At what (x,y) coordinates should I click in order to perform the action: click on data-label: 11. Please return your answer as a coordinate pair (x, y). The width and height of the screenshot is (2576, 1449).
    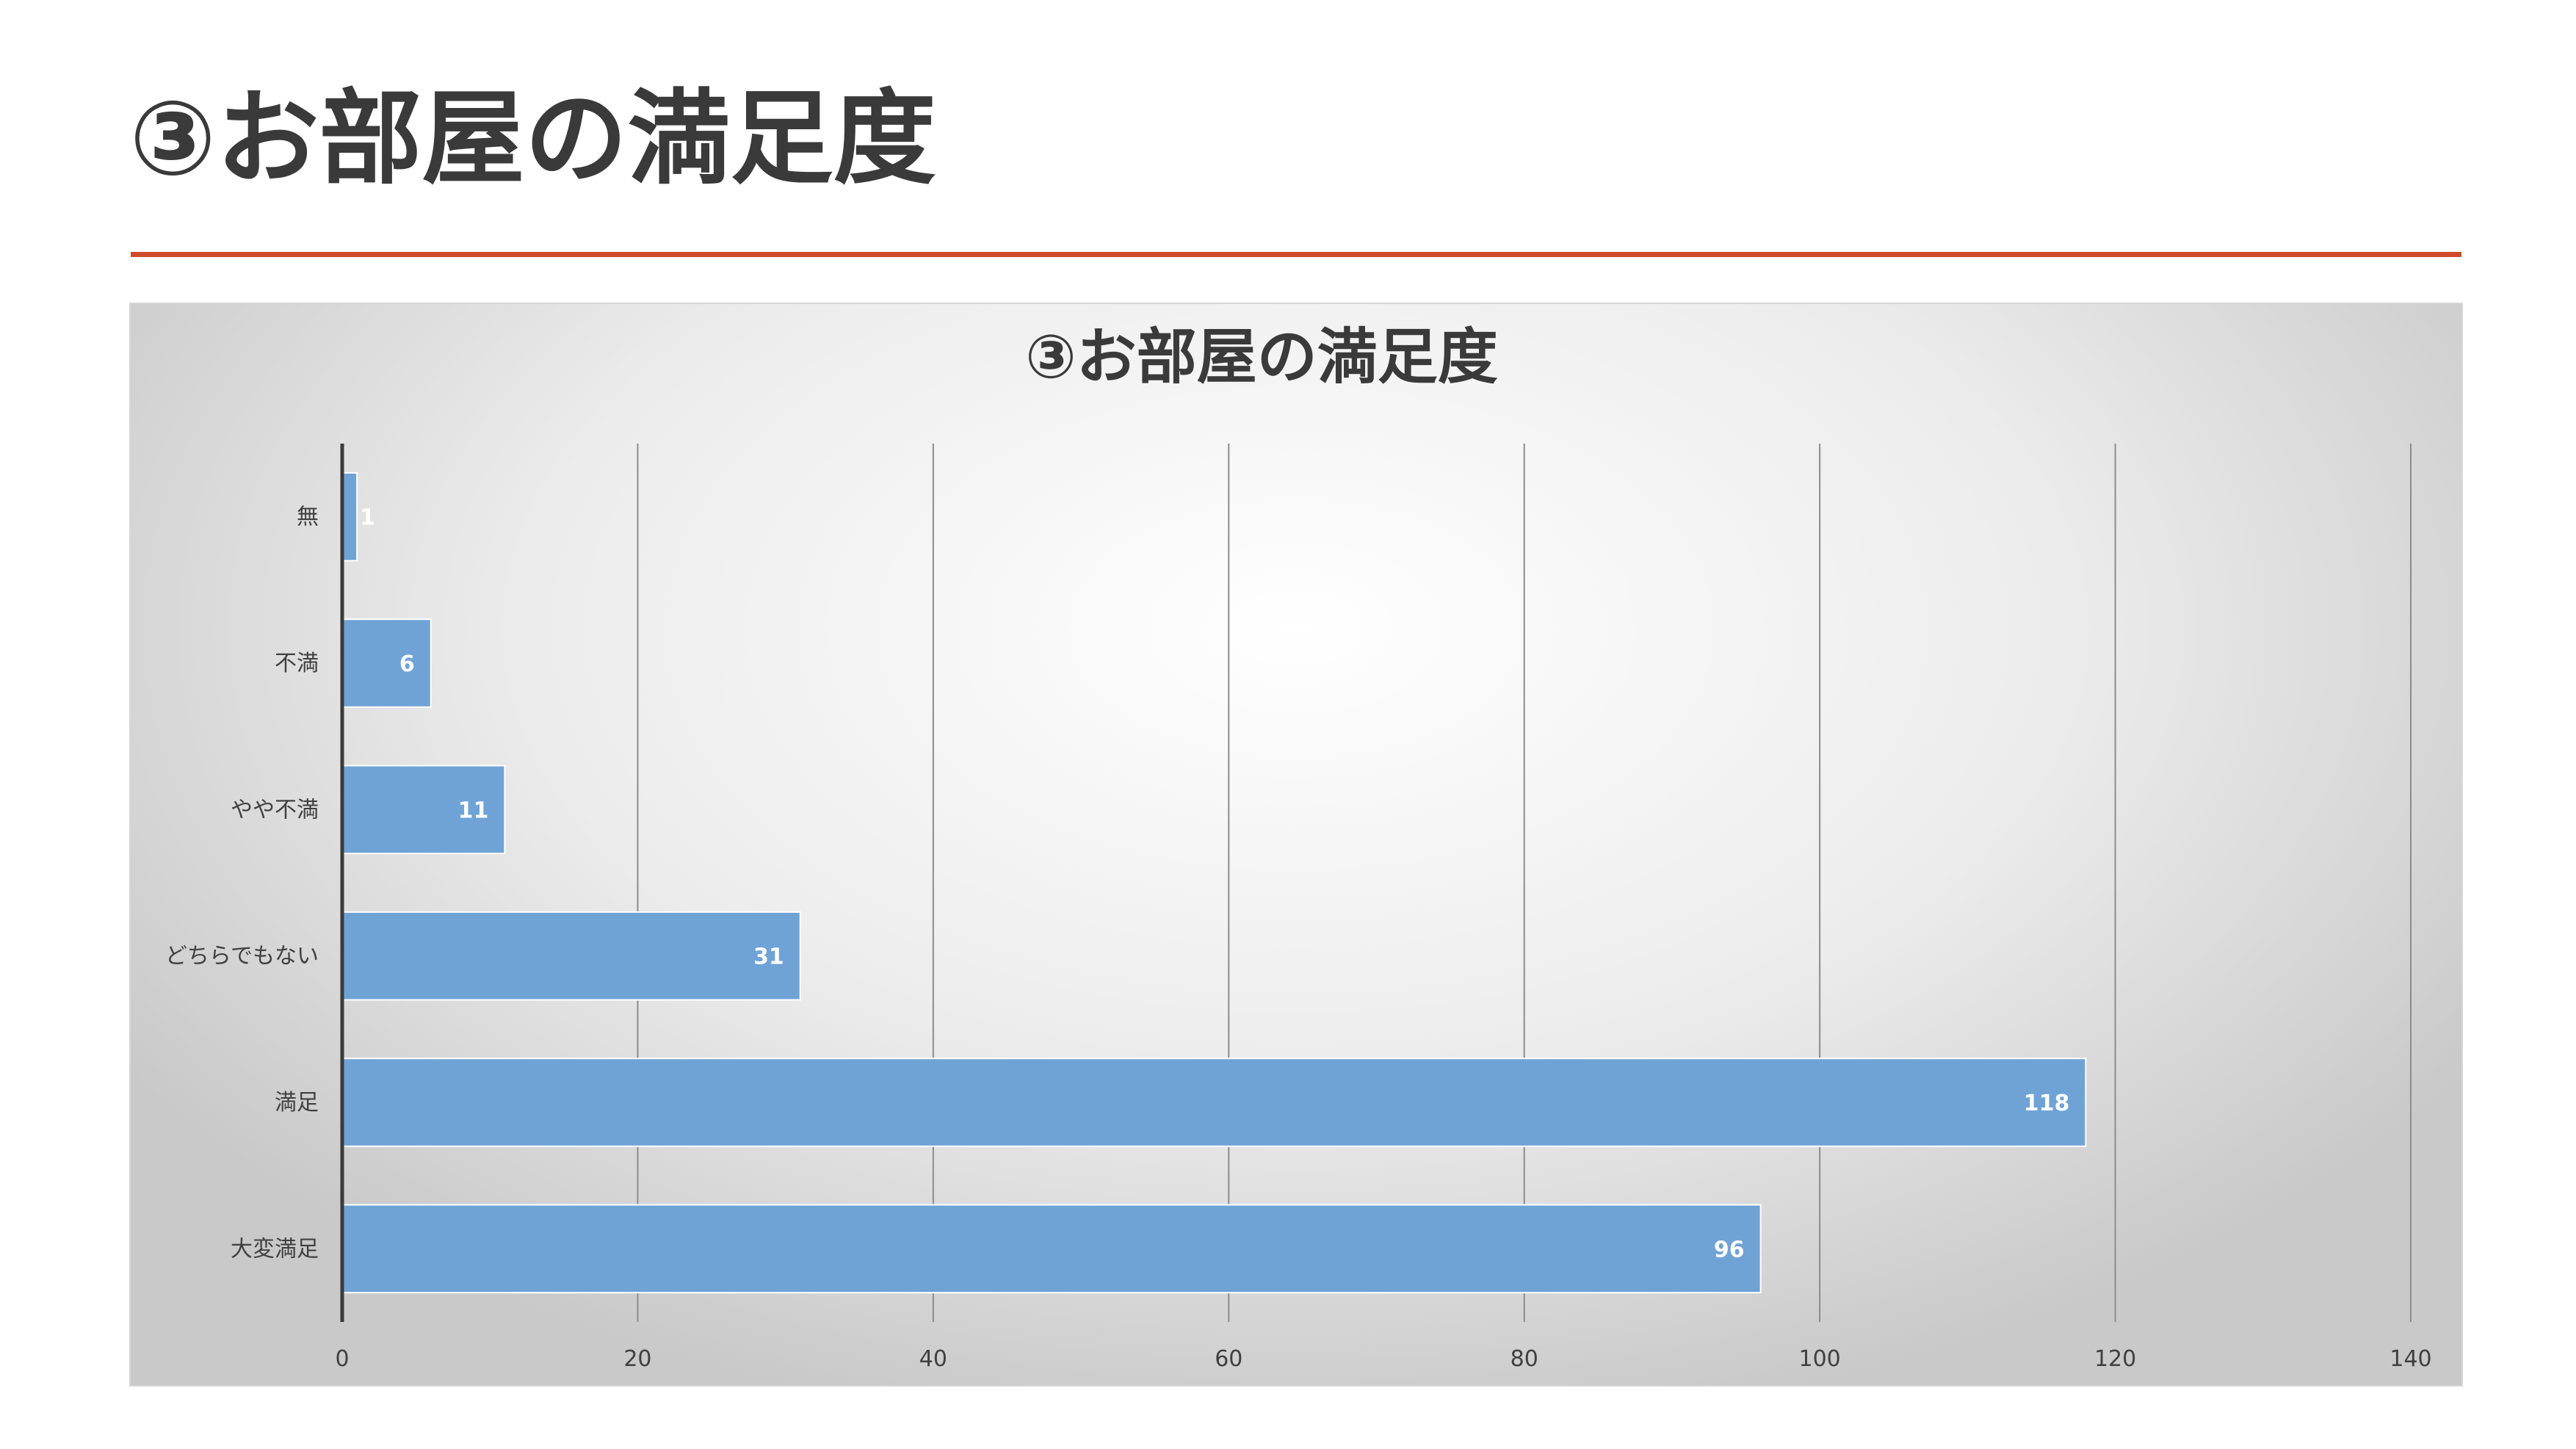
    Looking at the image, I should click on (473, 810).